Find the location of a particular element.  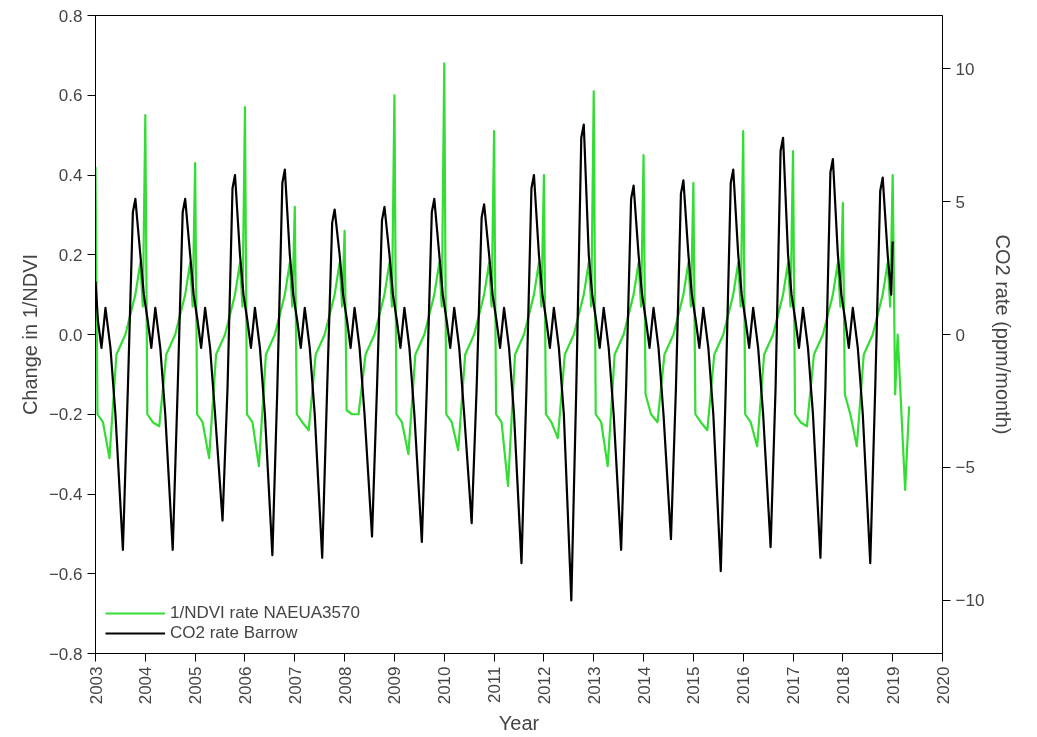

legend-label: CO2 rate Barrow is located at coordinates (234, 633).